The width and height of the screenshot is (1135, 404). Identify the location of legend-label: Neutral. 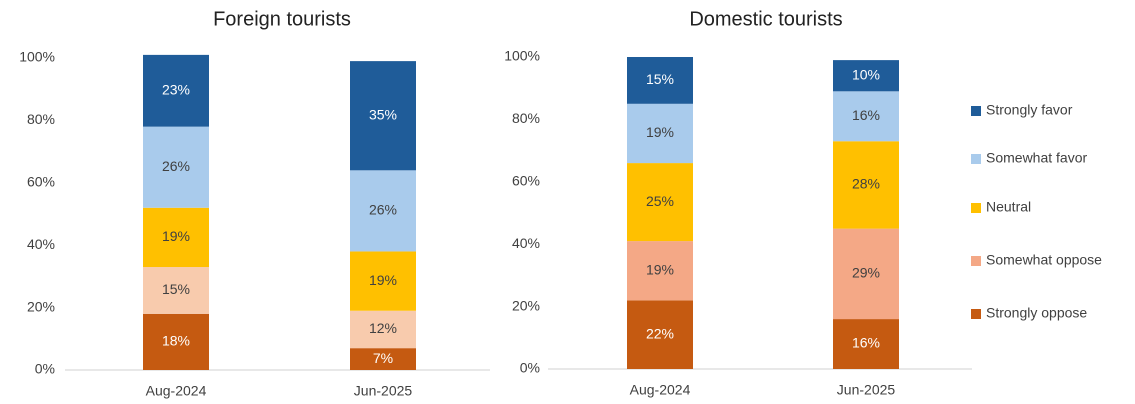
(1008, 207).